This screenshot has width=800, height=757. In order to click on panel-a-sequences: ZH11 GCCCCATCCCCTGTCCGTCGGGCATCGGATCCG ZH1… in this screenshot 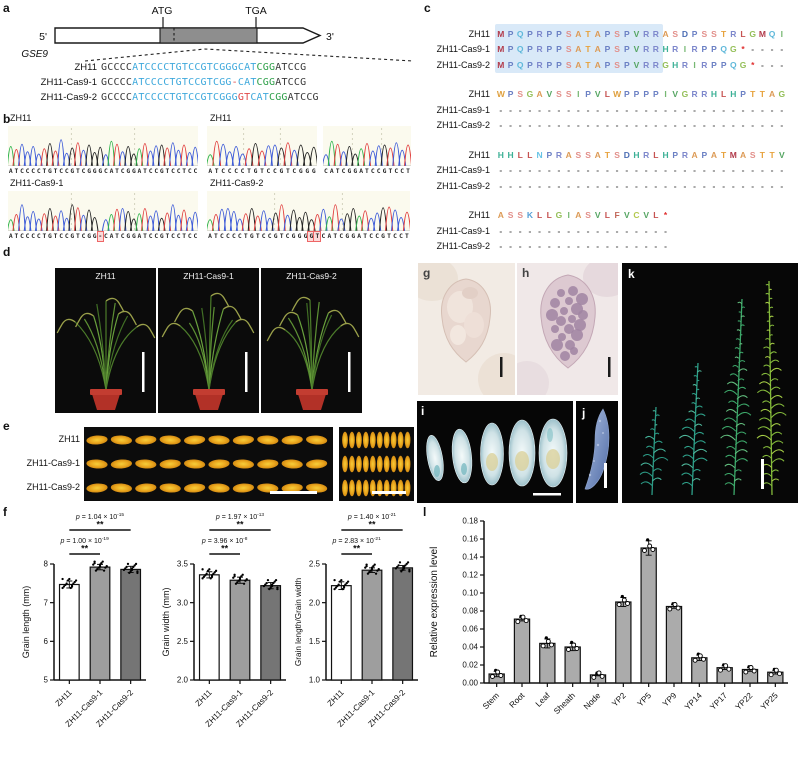, I will do `click(210, 87)`.